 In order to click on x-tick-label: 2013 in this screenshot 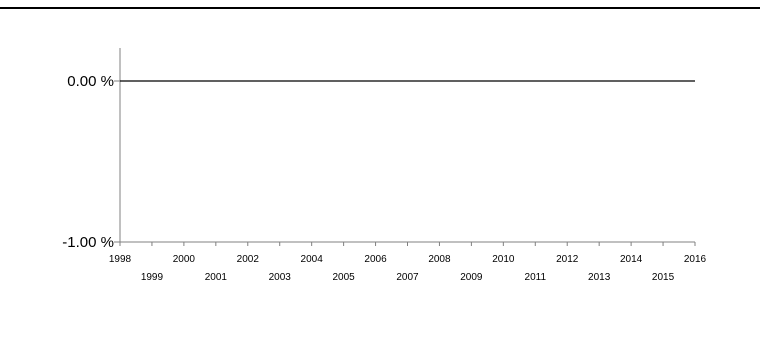, I will do `click(599, 277)`.